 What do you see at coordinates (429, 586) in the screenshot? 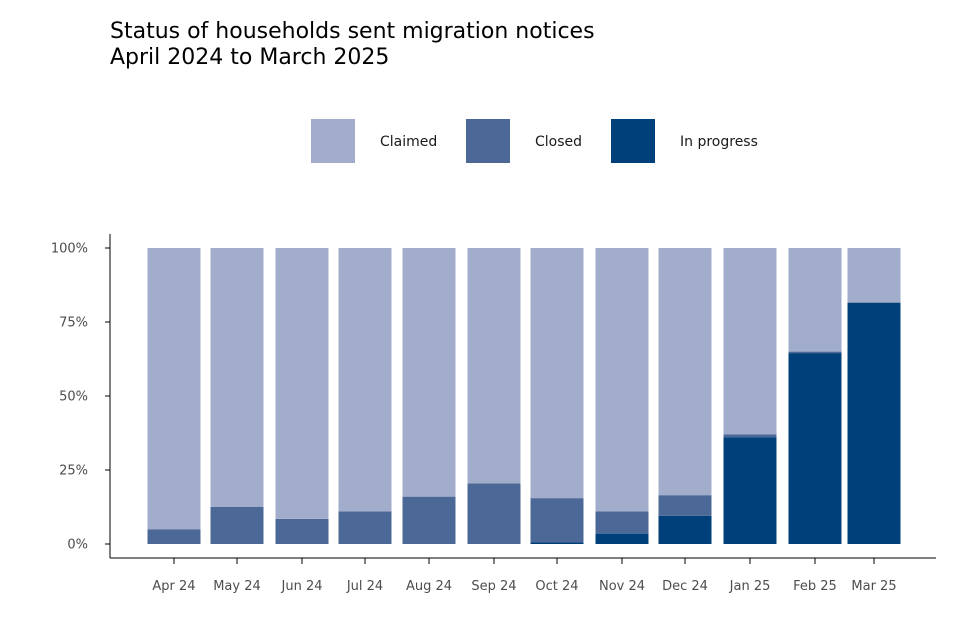
I see `x-tick-label: Aug 24` at bounding box center [429, 586].